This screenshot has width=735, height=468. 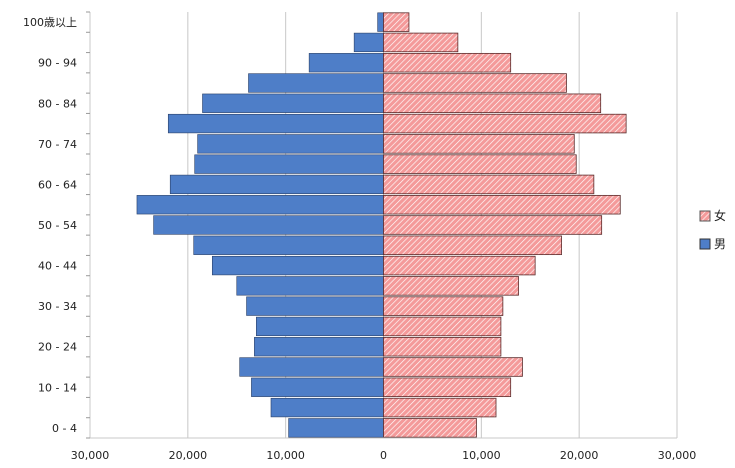 I want to click on y-tick-label: 50 - 54, so click(x=57, y=225).